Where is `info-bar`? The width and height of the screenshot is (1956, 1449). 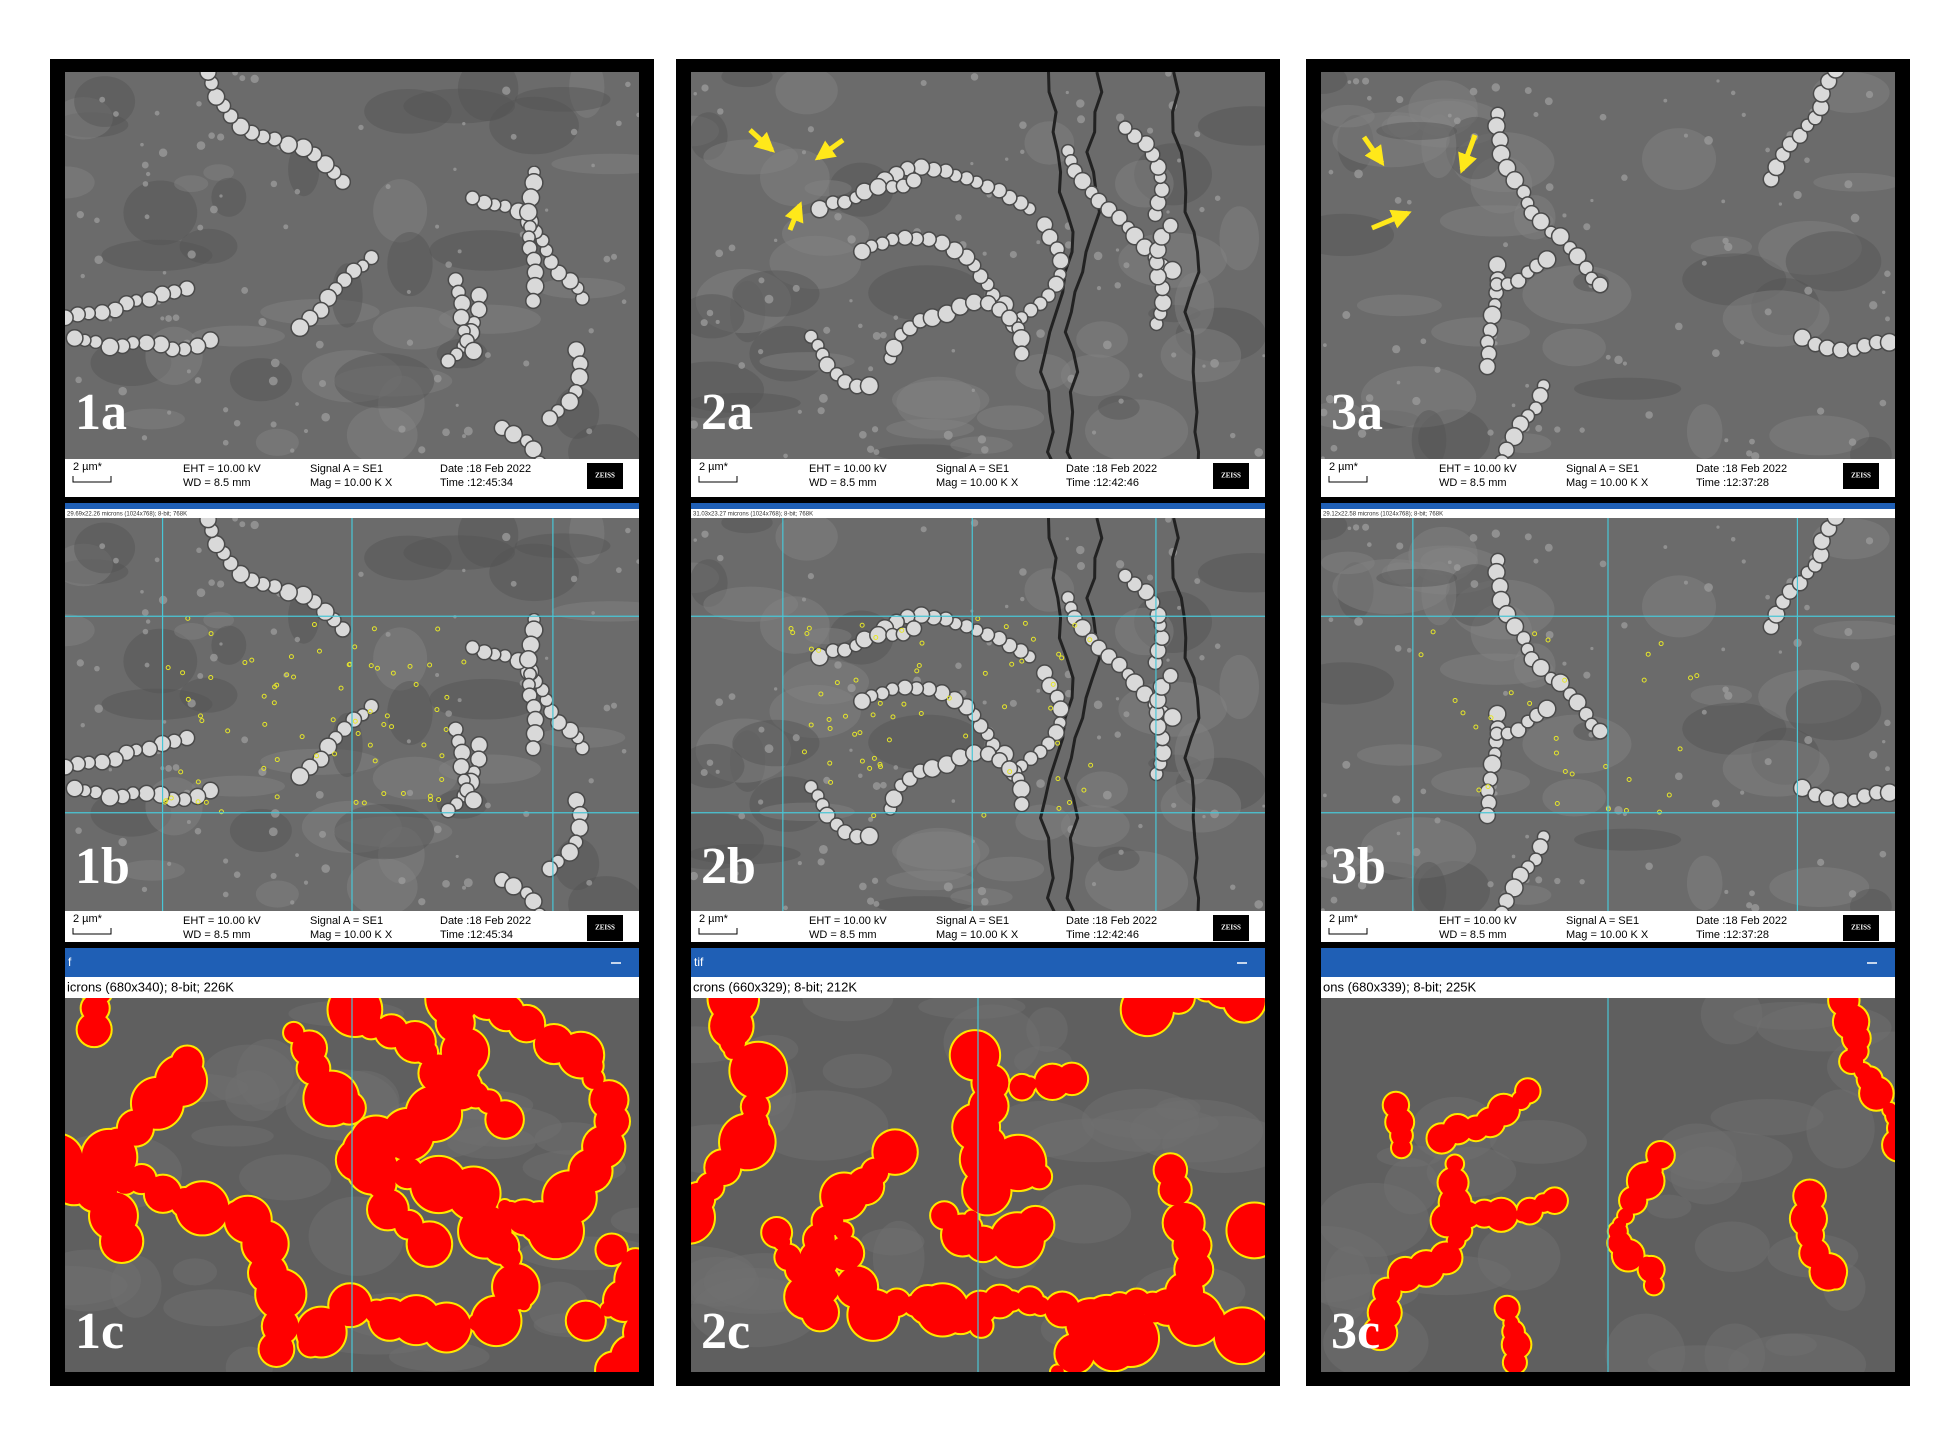
info-bar is located at coordinates (352, 478).